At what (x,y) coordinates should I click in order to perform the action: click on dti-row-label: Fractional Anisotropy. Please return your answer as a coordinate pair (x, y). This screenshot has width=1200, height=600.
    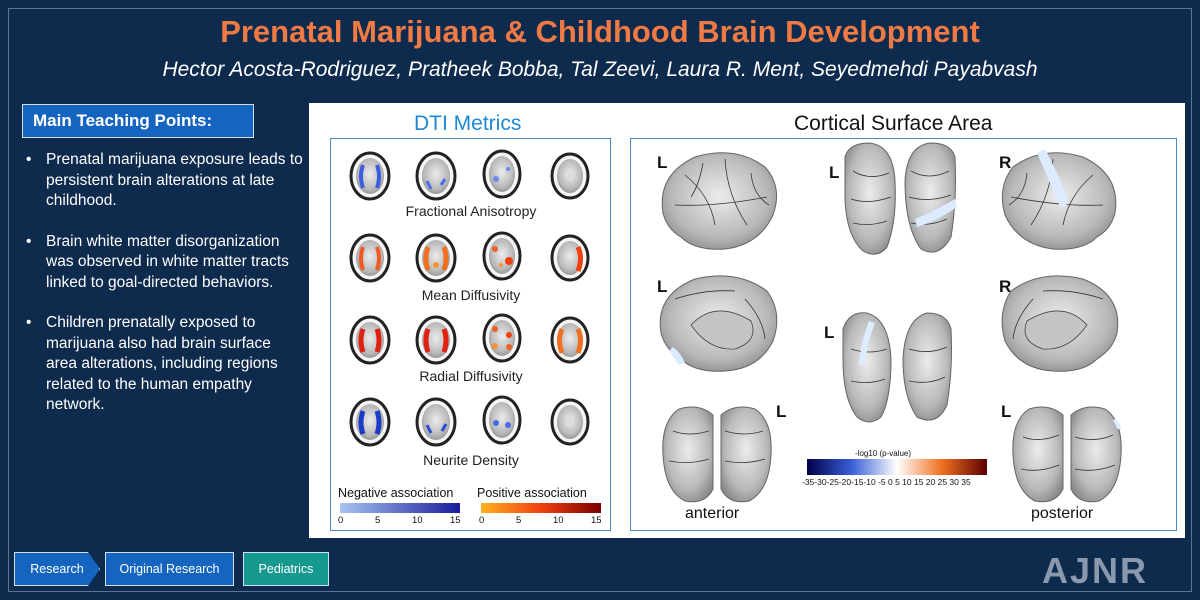
    Looking at the image, I should click on (471, 211).